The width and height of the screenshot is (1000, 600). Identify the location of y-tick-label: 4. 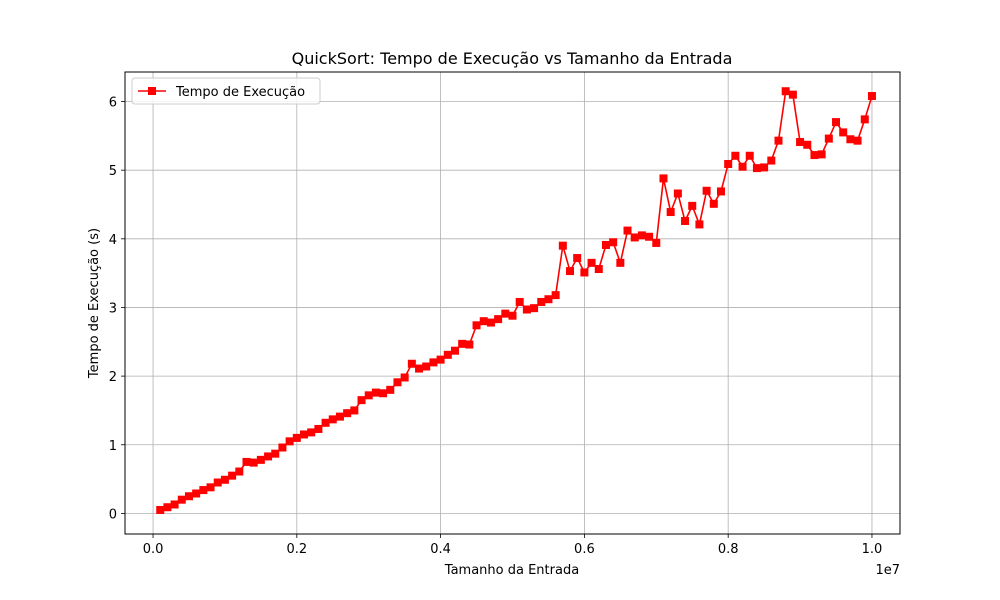
(113, 240).